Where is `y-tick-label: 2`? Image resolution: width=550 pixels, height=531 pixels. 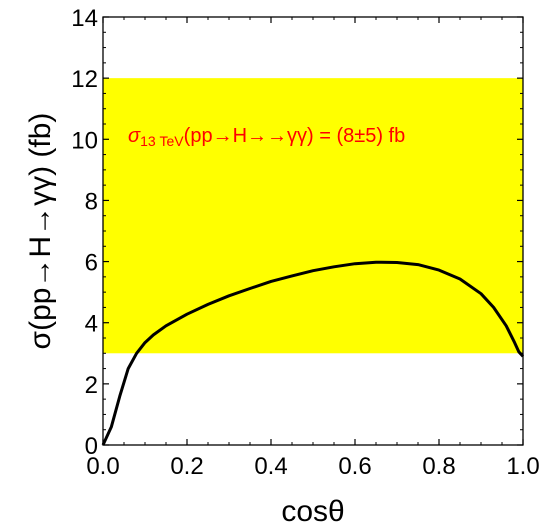
y-tick-label: 2 is located at coordinates (91, 385).